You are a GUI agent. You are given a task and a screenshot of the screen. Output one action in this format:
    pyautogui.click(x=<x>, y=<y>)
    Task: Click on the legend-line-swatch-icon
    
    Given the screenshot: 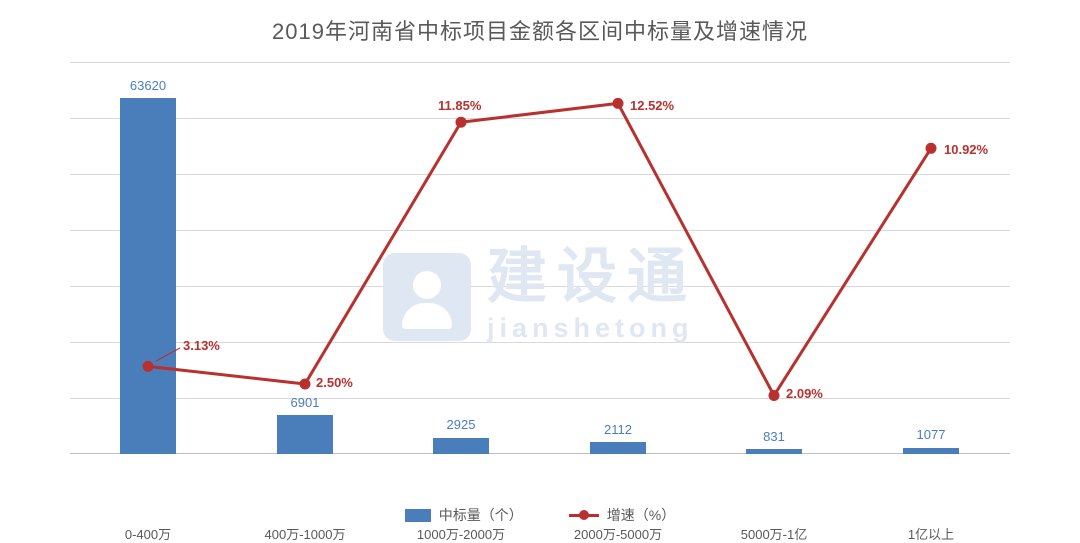 What is the action you would take?
    pyautogui.click(x=583, y=515)
    